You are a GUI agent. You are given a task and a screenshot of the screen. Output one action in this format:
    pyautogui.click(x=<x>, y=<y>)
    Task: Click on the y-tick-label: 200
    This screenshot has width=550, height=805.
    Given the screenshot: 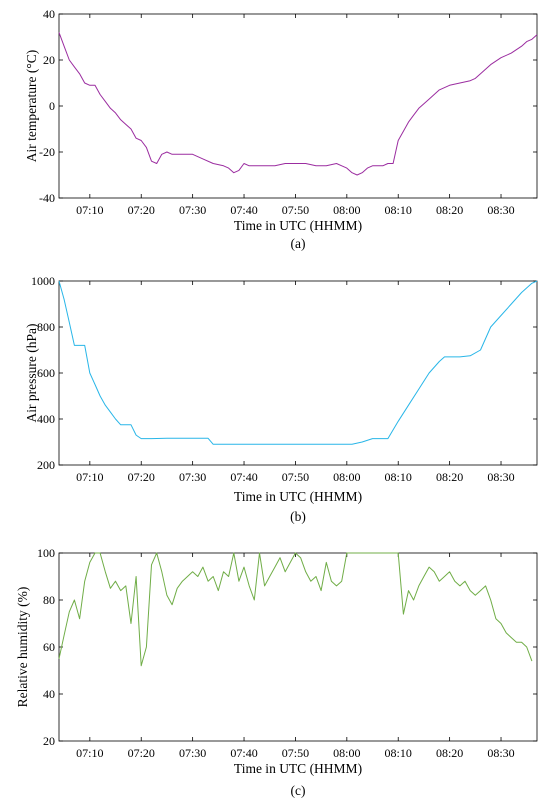 What is the action you would take?
    pyautogui.click(x=46, y=465)
    